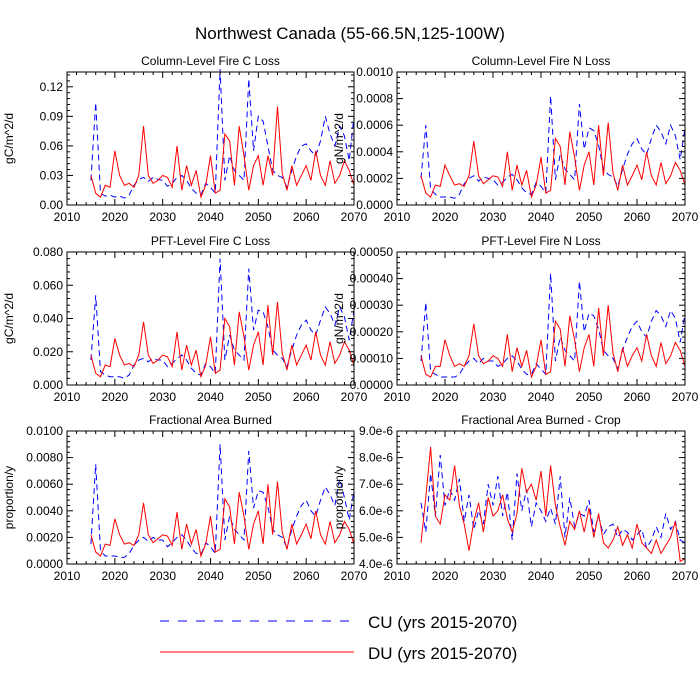  Describe the element at coordinates (372, 305) in the screenshot. I see `y-tick-label: 0.00030` at that location.